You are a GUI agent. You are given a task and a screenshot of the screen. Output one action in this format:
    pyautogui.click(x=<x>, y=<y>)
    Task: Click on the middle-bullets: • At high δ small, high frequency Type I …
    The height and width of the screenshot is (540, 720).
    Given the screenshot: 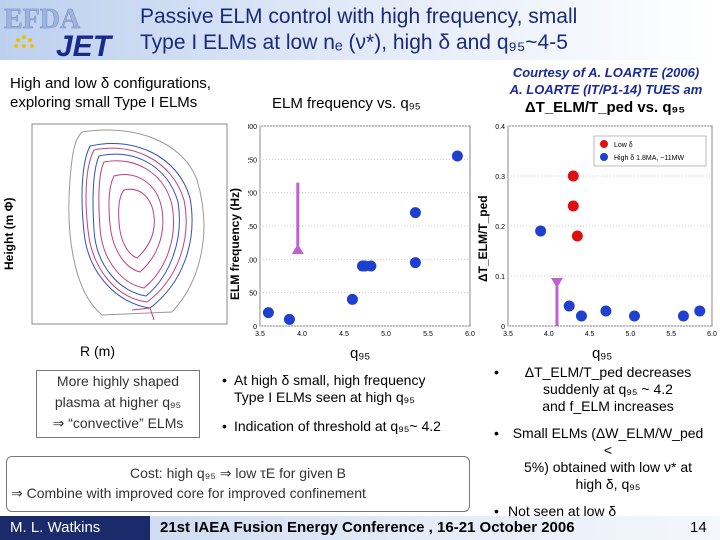 What is the action you would take?
    pyautogui.click(x=347, y=403)
    